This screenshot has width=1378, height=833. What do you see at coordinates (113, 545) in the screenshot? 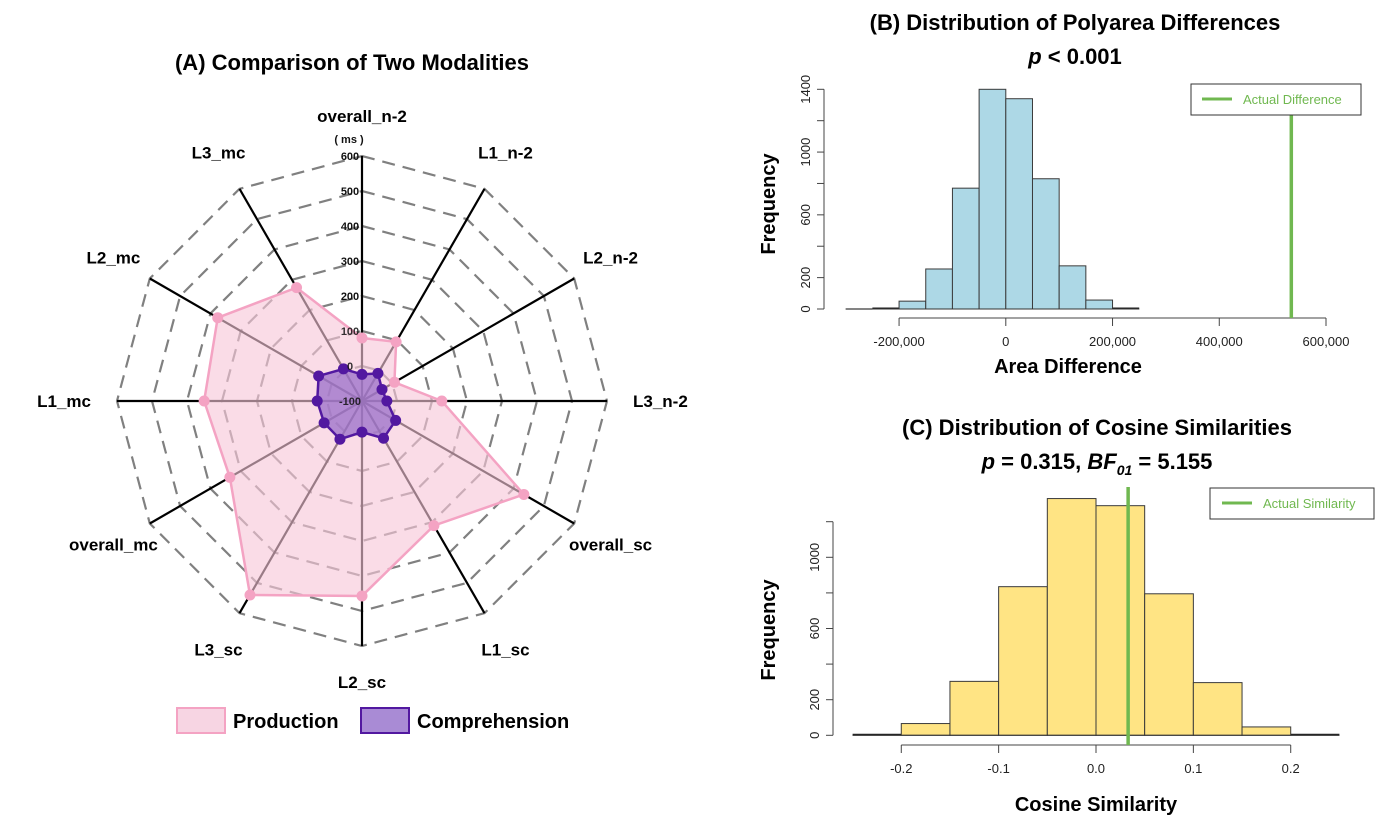
I see `radar-axis-label: overall_mc` at bounding box center [113, 545].